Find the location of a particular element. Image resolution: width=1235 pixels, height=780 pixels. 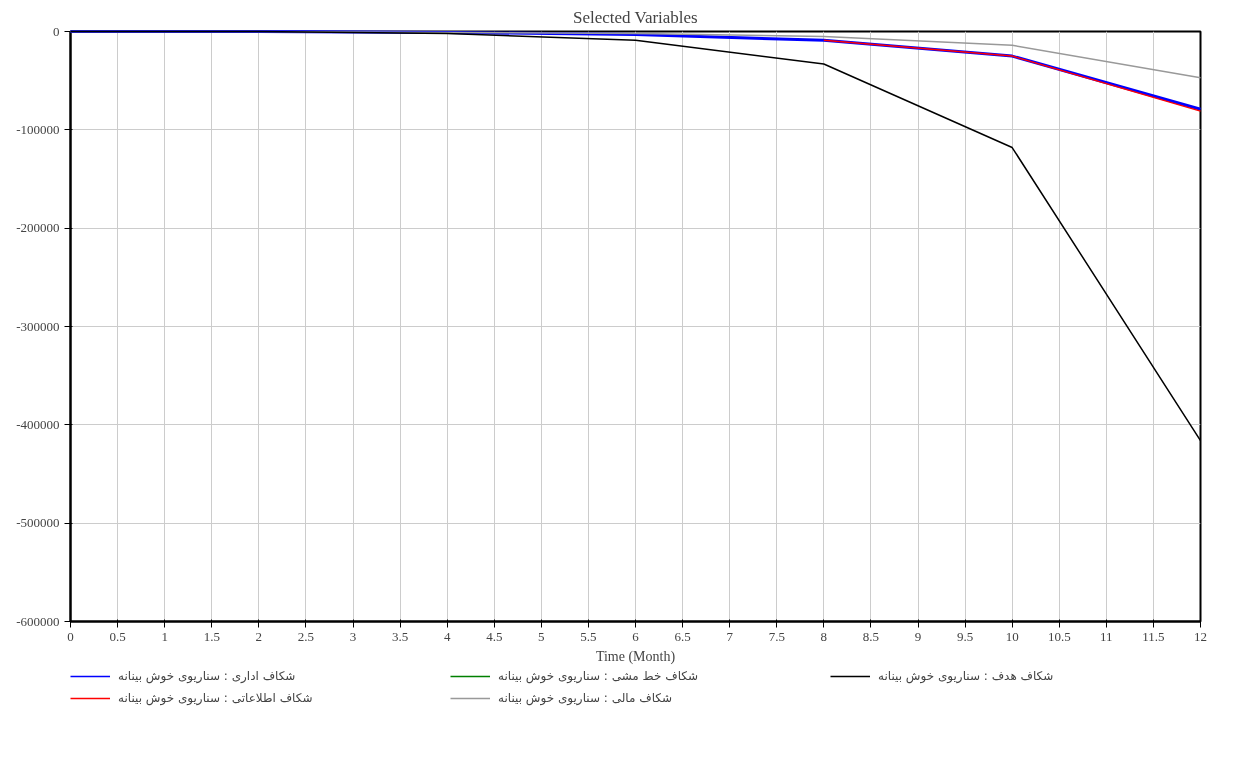

y-tick-label: -100000 is located at coordinates (38, 129).